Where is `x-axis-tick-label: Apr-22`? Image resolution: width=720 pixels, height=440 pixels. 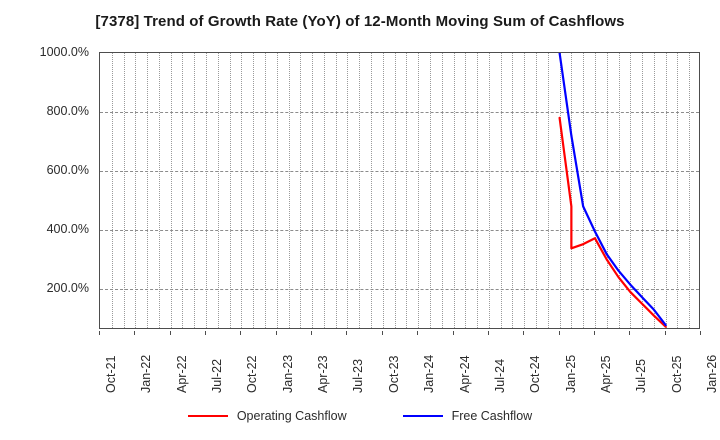
x-axis-tick-label: Apr-22 is located at coordinates (181, 374).